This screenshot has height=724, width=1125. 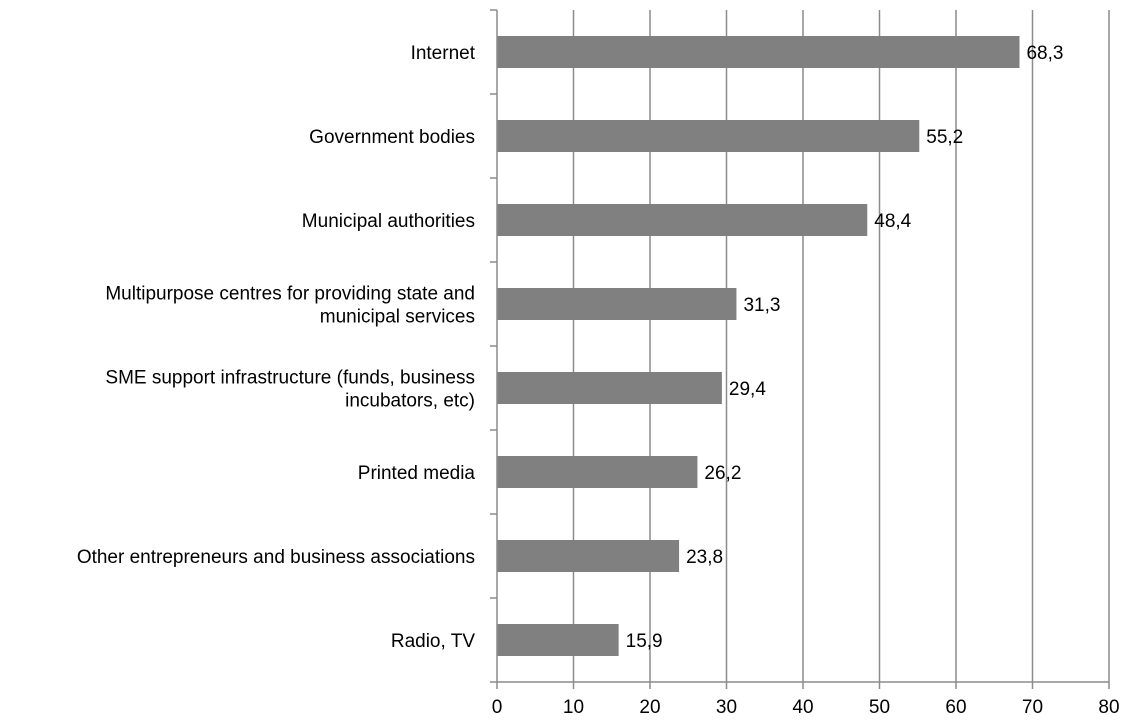 What do you see at coordinates (704, 557) in the screenshot?
I see `data-label: 23,8` at bounding box center [704, 557].